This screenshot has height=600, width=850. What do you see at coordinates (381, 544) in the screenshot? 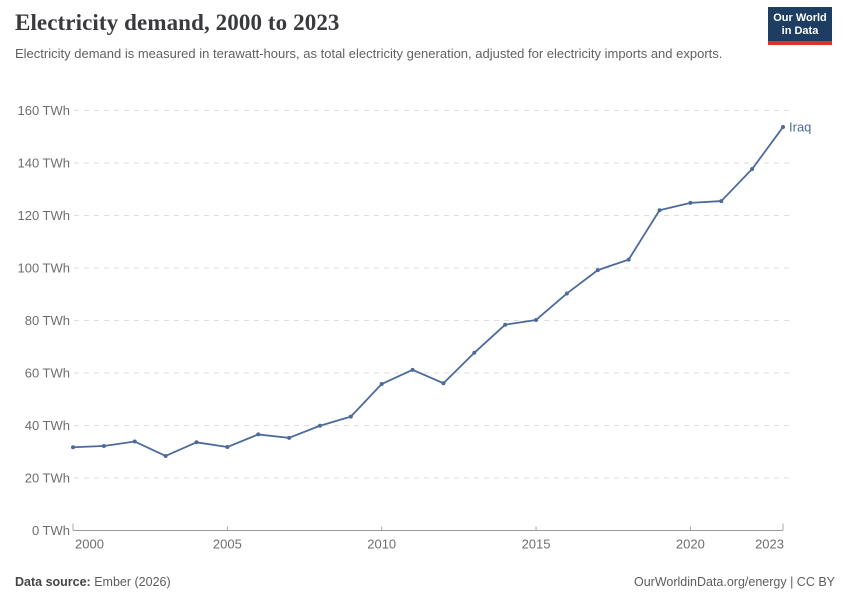
I see `x-tick-label: 2010` at bounding box center [381, 544].